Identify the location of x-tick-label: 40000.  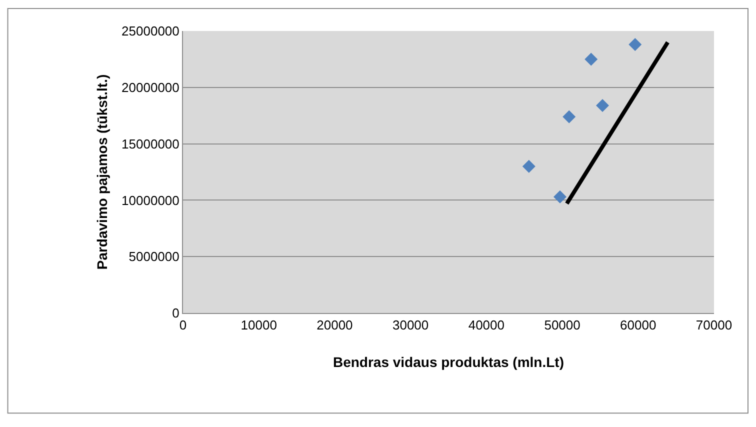
(486, 325).